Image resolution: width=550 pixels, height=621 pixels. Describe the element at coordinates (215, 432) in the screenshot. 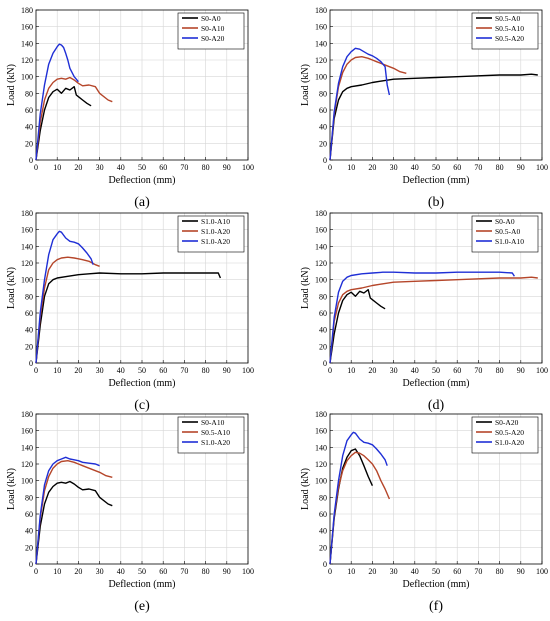

I see `legend-entry: S0.5-A10` at that location.